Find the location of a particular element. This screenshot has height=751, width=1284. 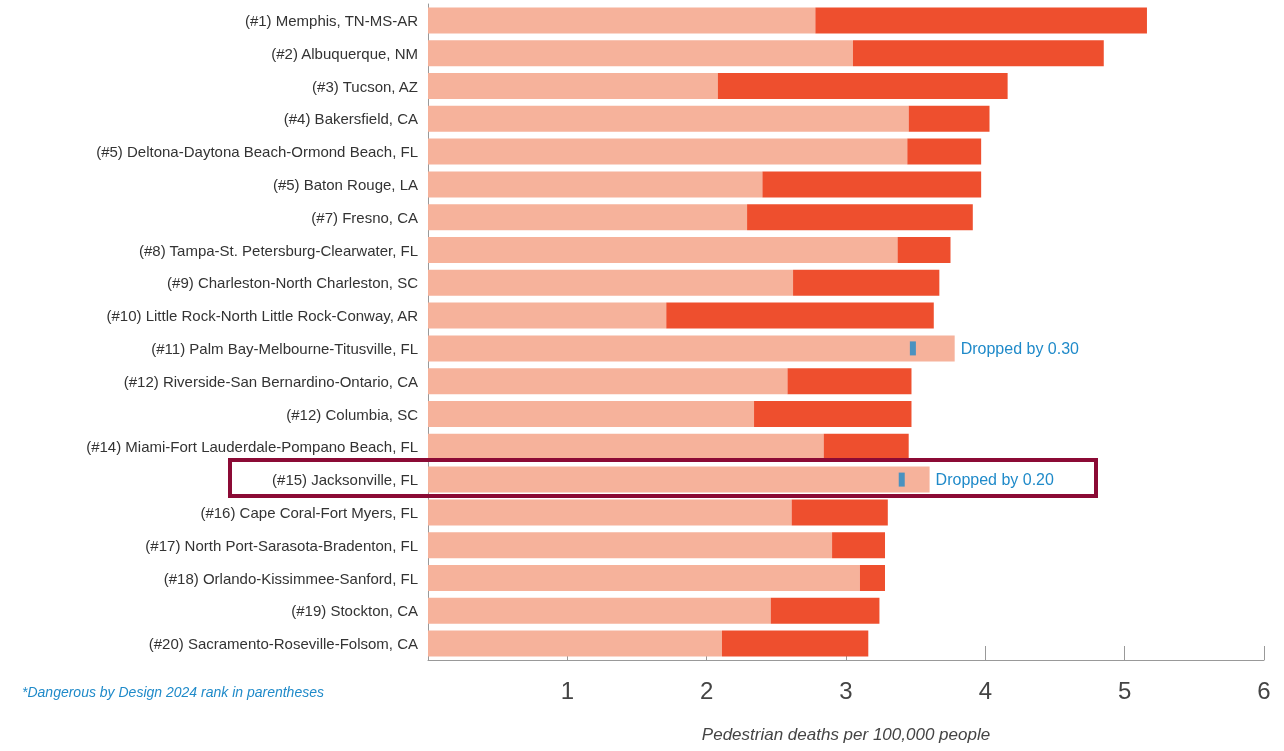

x-tick-label: 4 is located at coordinates (985, 690).